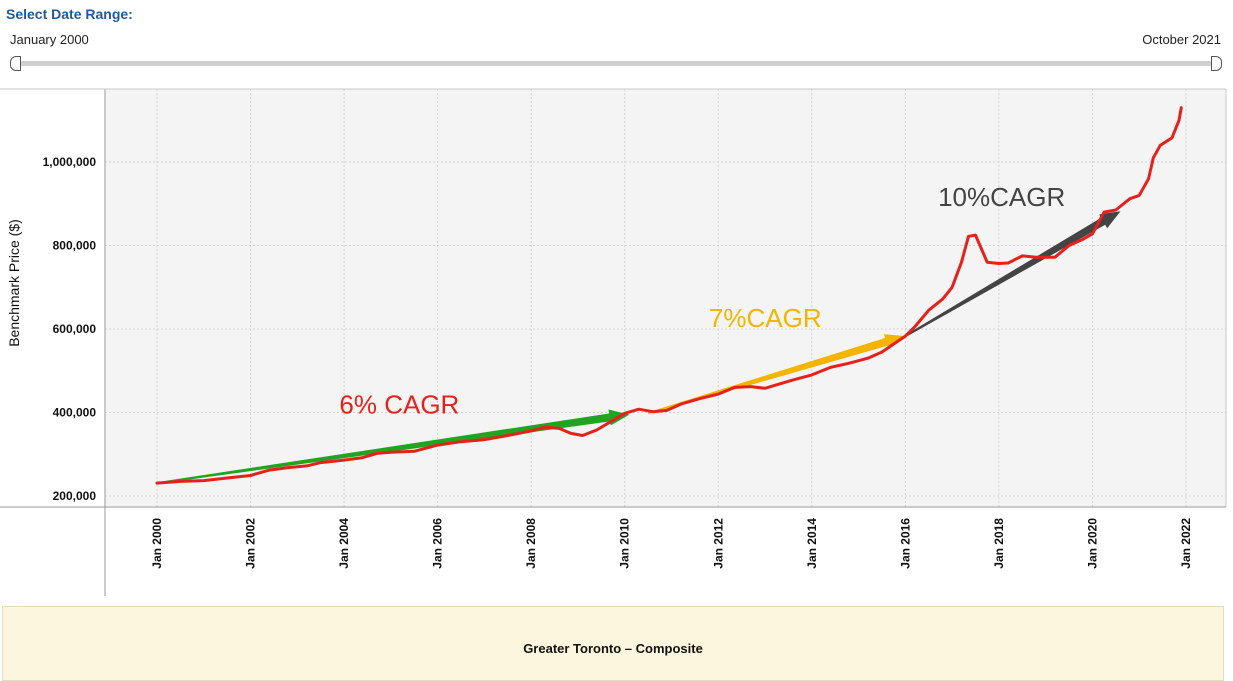  Describe the element at coordinates (15, 63) in the screenshot. I see `range-start-handle` at that location.